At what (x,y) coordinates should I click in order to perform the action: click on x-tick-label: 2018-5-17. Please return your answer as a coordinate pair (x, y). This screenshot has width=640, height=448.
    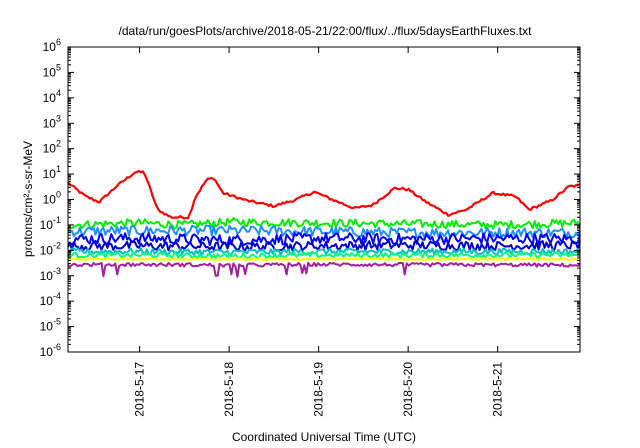
    Looking at the image, I should click on (140, 389).